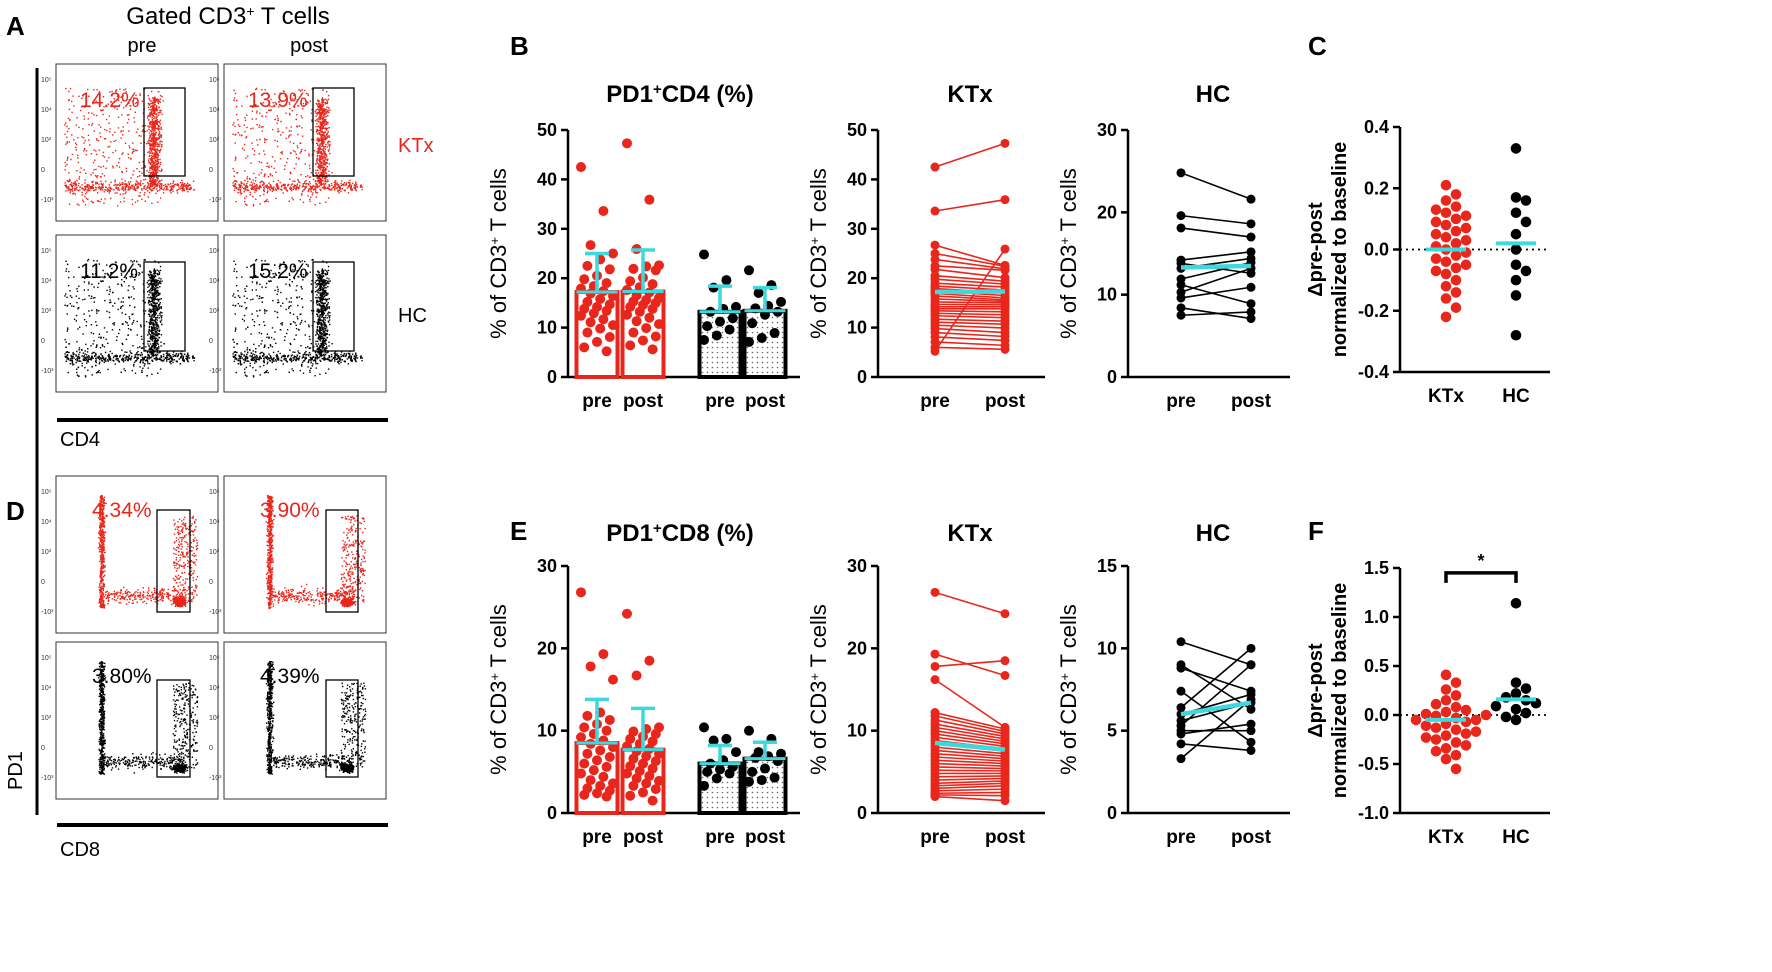  What do you see at coordinates (130, 142) in the screenshot?
I see `flow-plot-cd4-ktx-pre: 14.2% 10⁵ 10⁴ 10³ 0 -10³` at bounding box center [130, 142].